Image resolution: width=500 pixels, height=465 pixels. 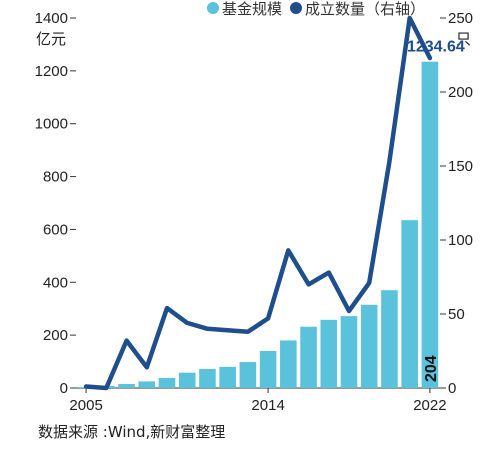 I want to click on bar-2009, so click(x=167, y=382).